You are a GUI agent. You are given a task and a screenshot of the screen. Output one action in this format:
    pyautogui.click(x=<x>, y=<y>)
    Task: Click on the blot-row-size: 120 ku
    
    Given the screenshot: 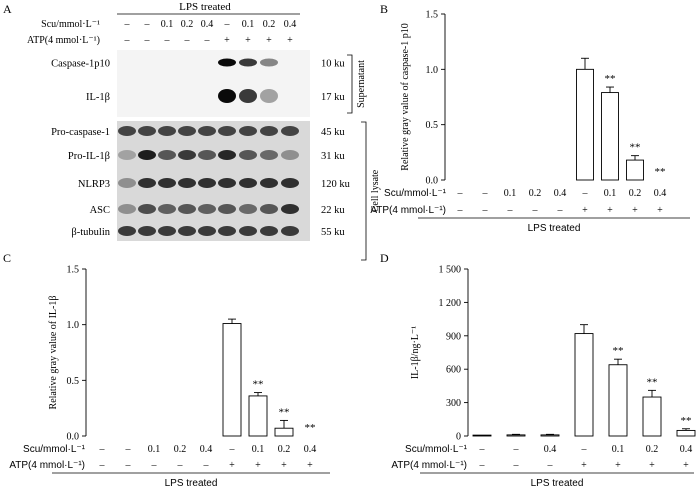 What is the action you would take?
    pyautogui.click(x=336, y=184)
    